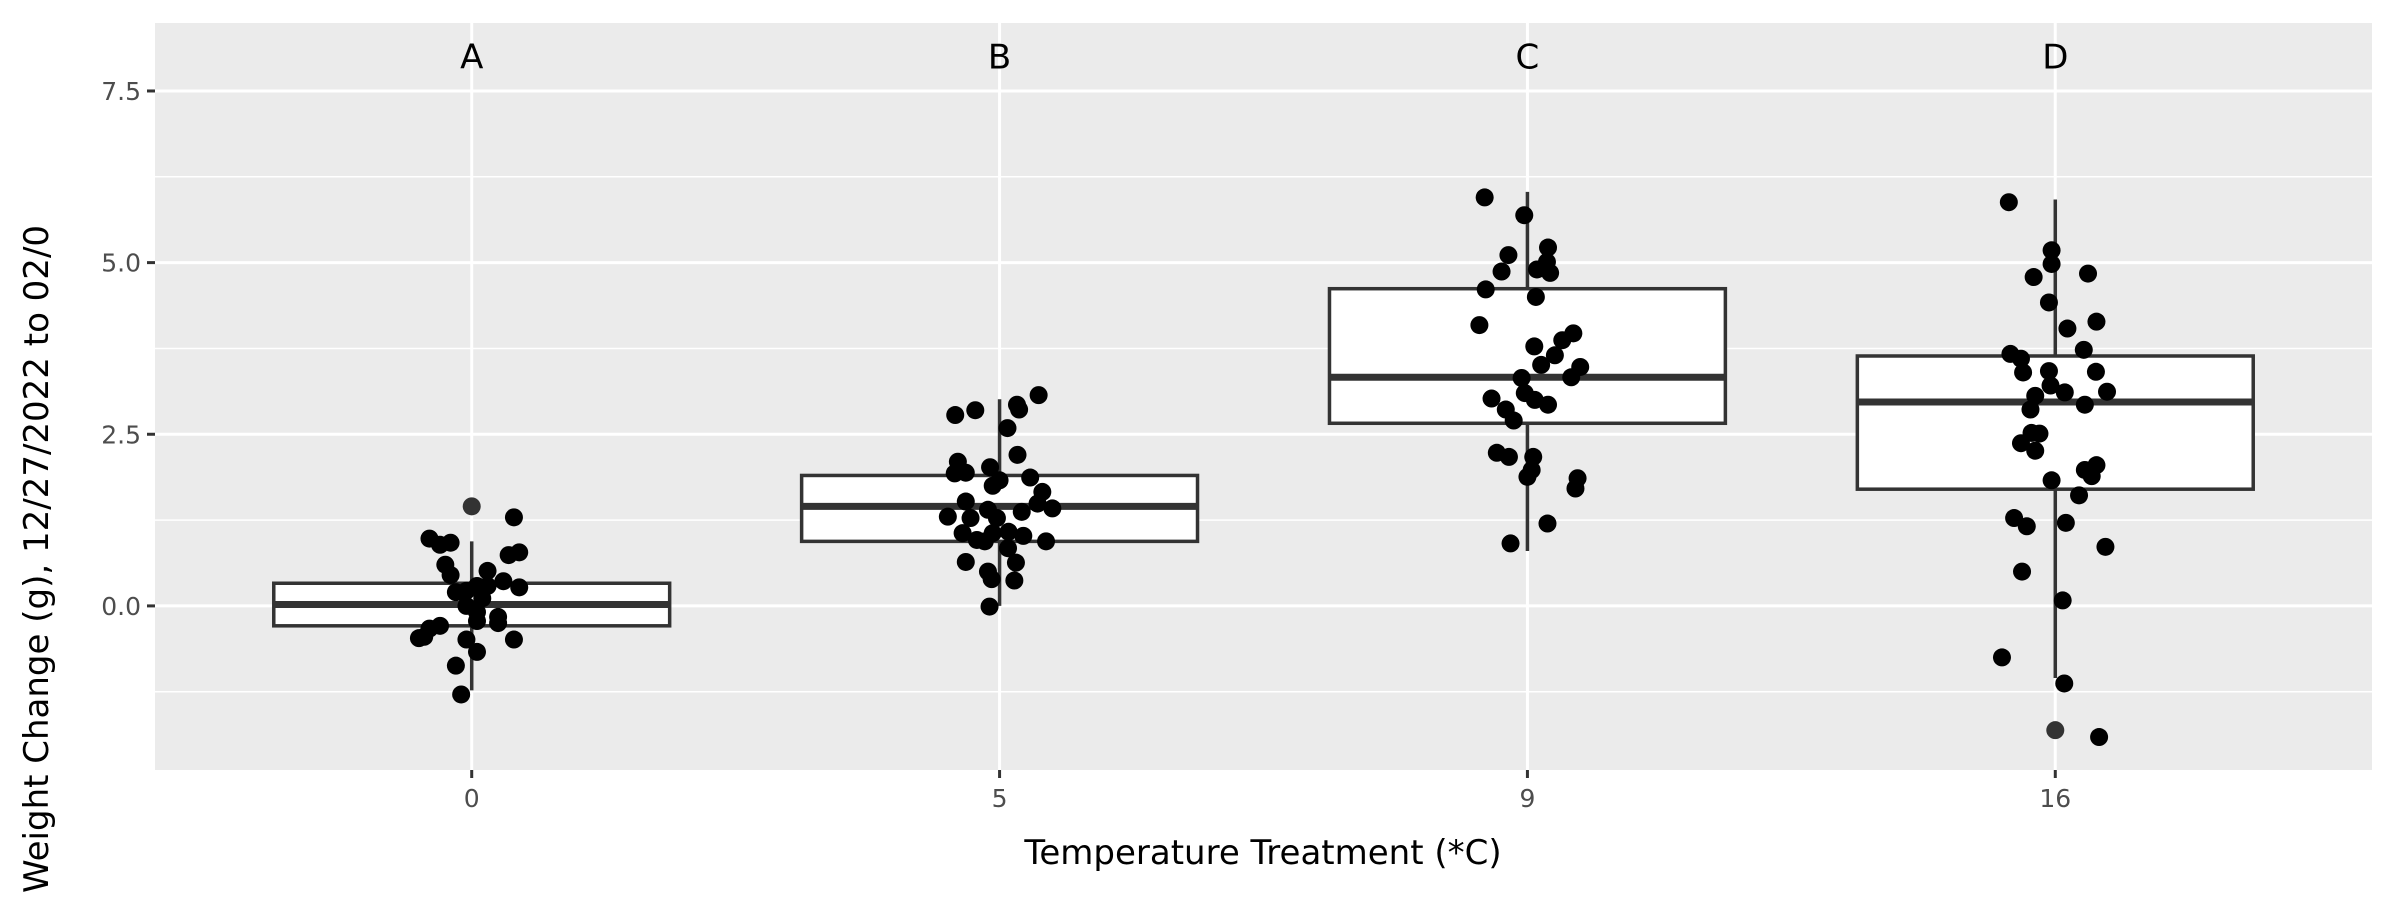 This screenshot has width=2400, height=900. What do you see at coordinates (1528, 58) in the screenshot?
I see `group-letter-label: C` at bounding box center [1528, 58].